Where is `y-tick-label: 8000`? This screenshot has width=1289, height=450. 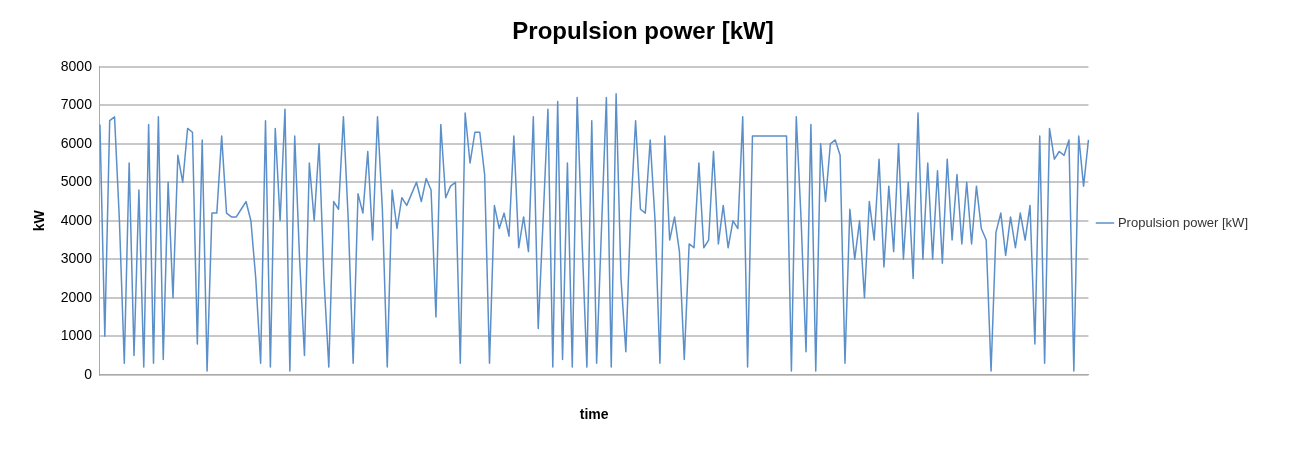
y-tick-label: 8000 is located at coordinates (76, 65).